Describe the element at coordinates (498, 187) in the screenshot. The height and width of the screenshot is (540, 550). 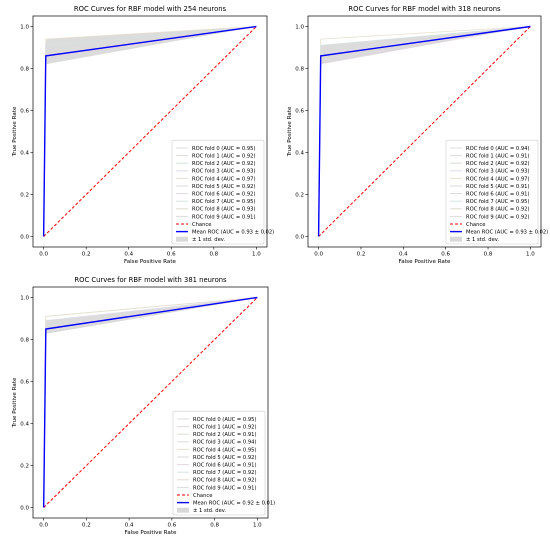
I see `legend-entry: ROC fold 5 (AUC = 0.91)` at that location.